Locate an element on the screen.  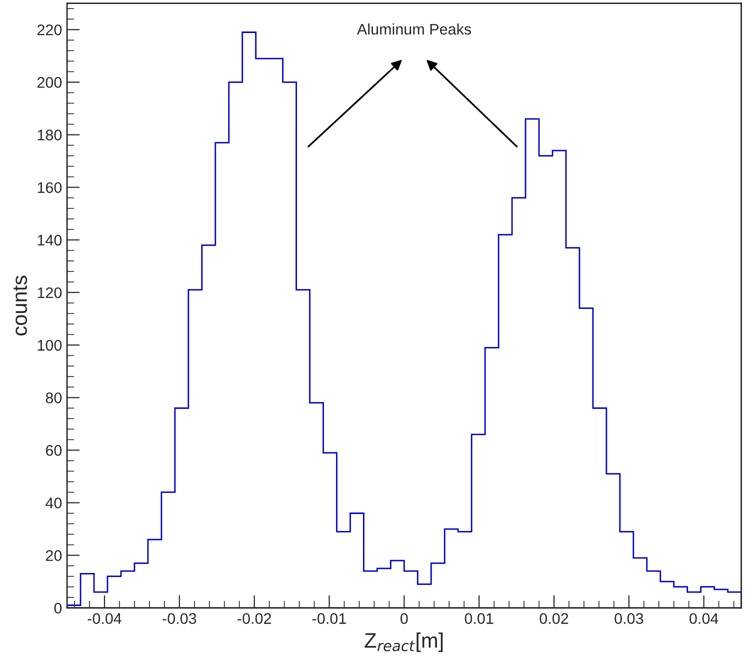
y-tick-label: 200 is located at coordinates (49, 82).